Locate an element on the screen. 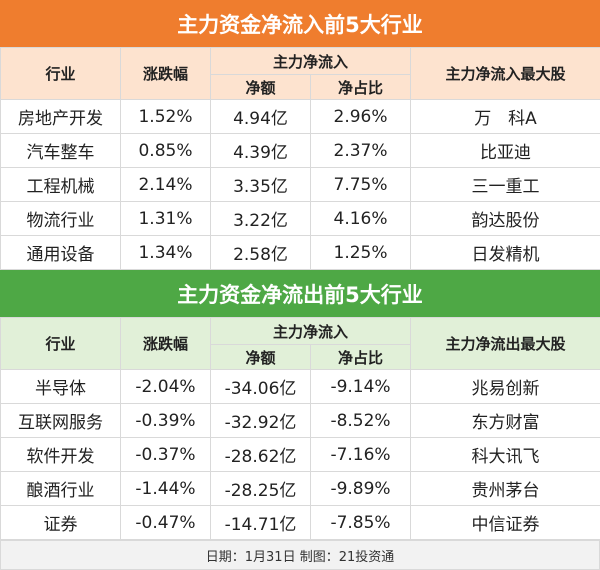 The width and height of the screenshot is (600, 570). cell-stock: 东方财富 is located at coordinates (505, 421).